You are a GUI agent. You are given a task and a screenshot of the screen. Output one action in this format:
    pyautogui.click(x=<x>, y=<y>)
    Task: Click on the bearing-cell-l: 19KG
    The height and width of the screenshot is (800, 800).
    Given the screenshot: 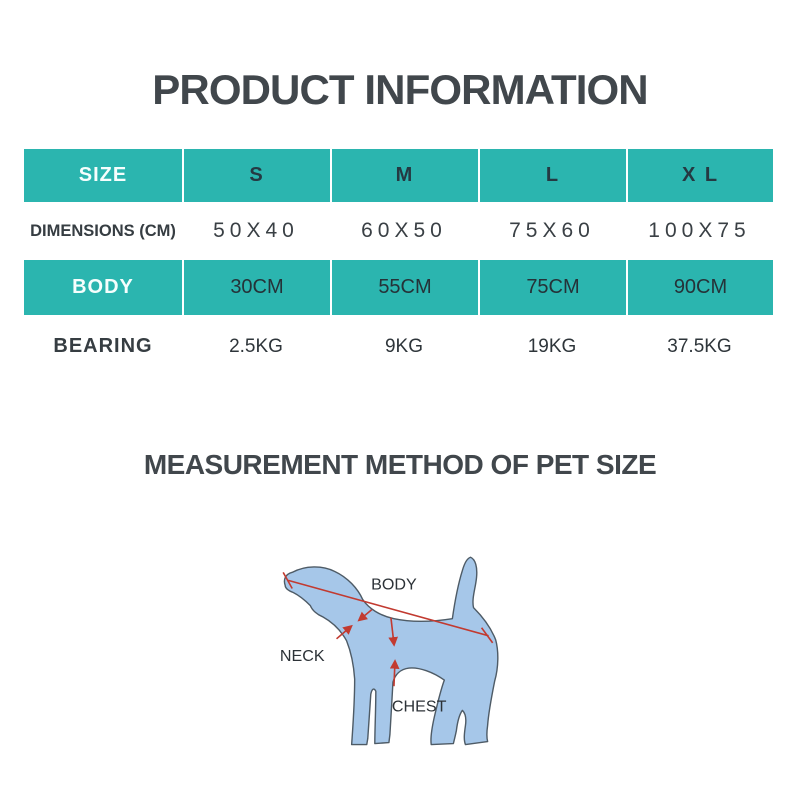 What is the action you would take?
    pyautogui.click(x=552, y=346)
    